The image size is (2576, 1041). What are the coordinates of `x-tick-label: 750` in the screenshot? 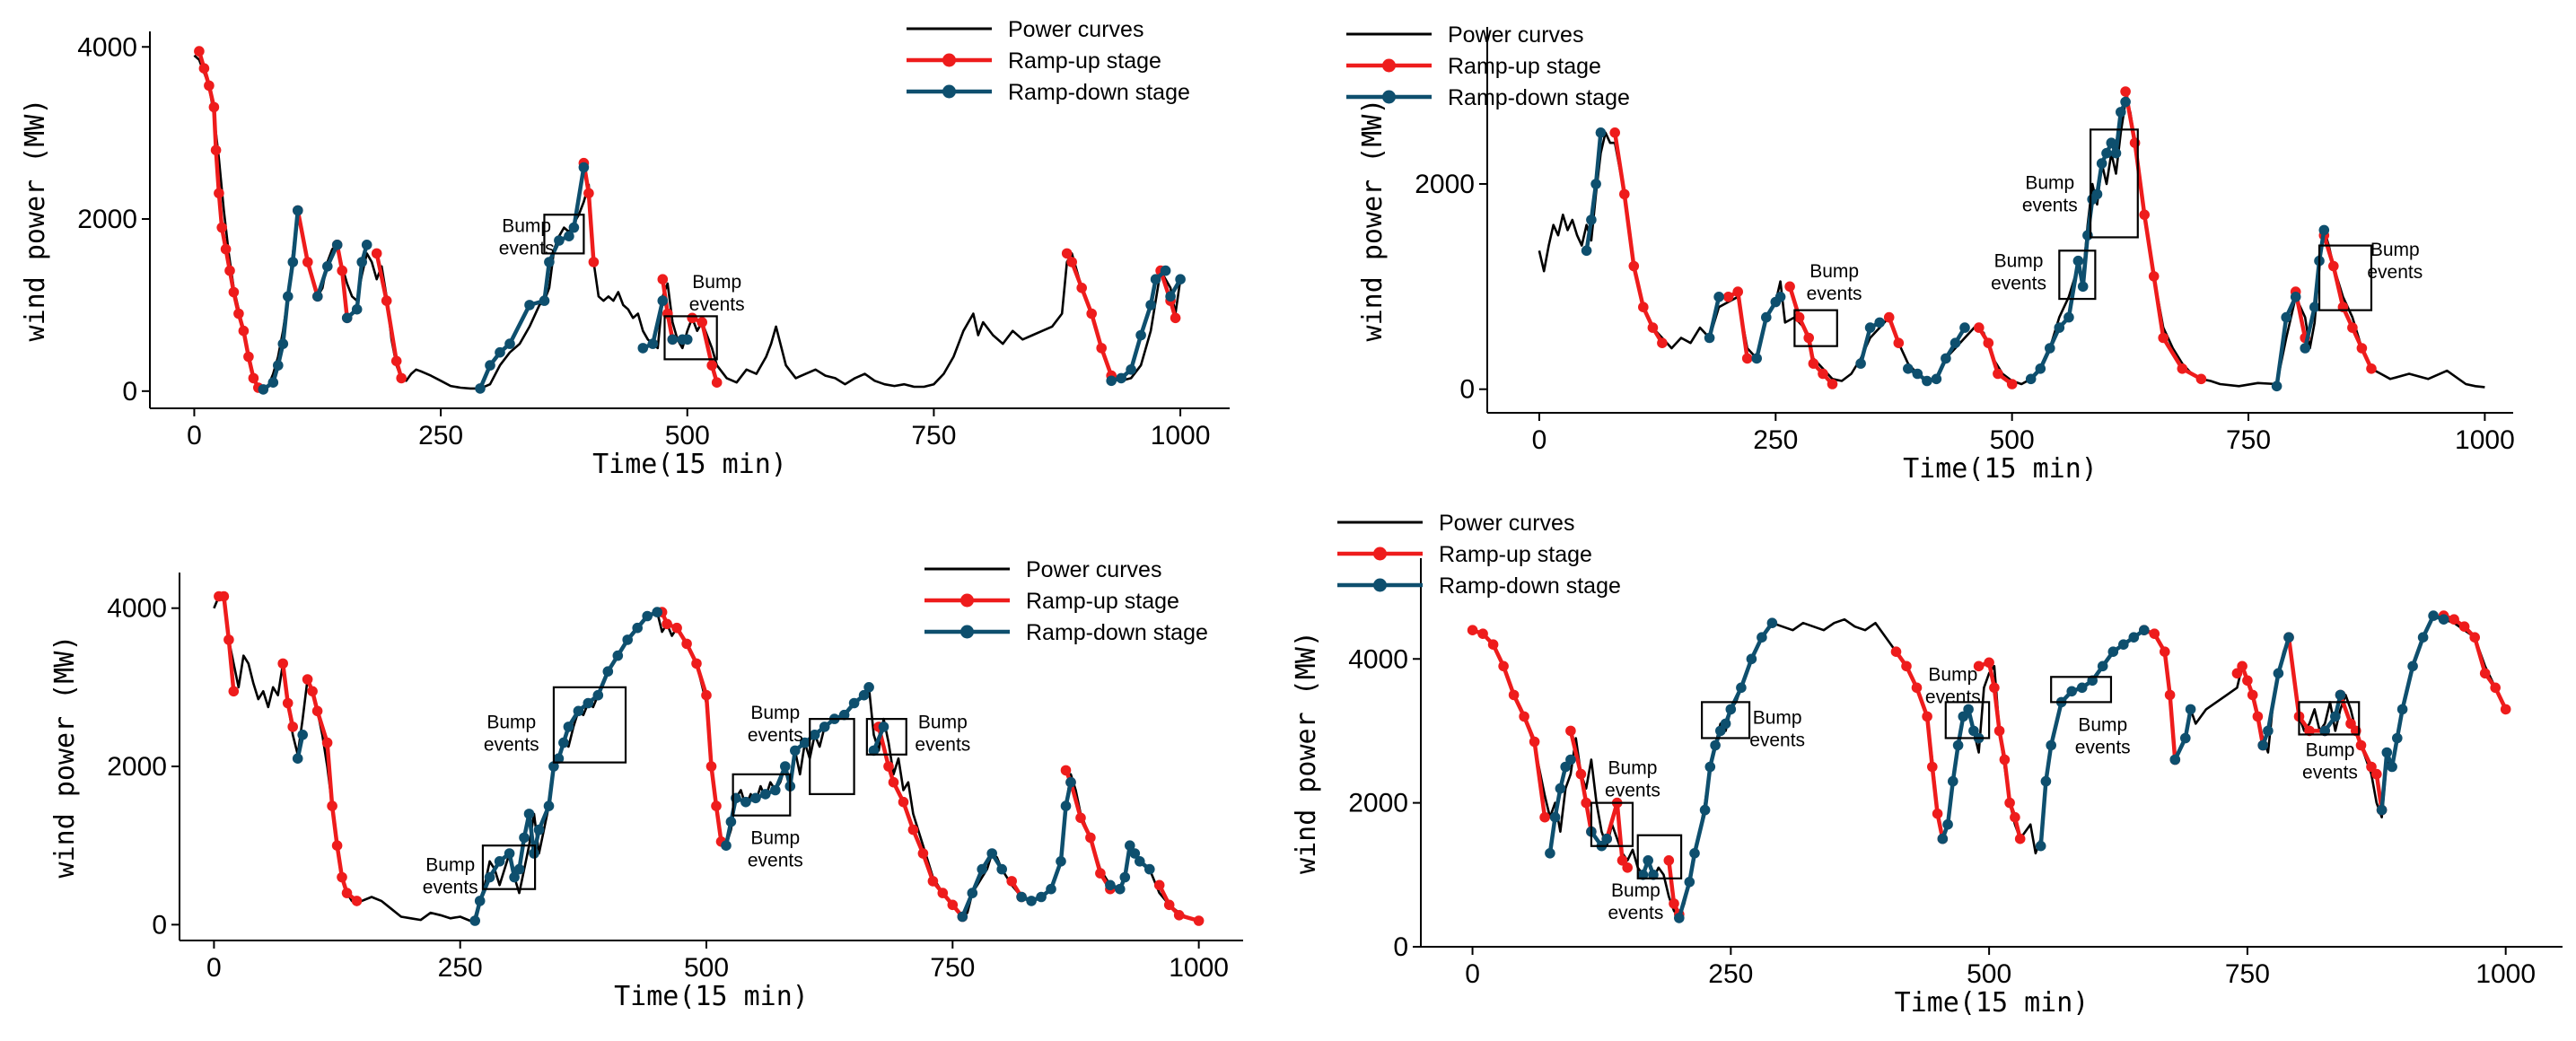 It's located at (2247, 974).